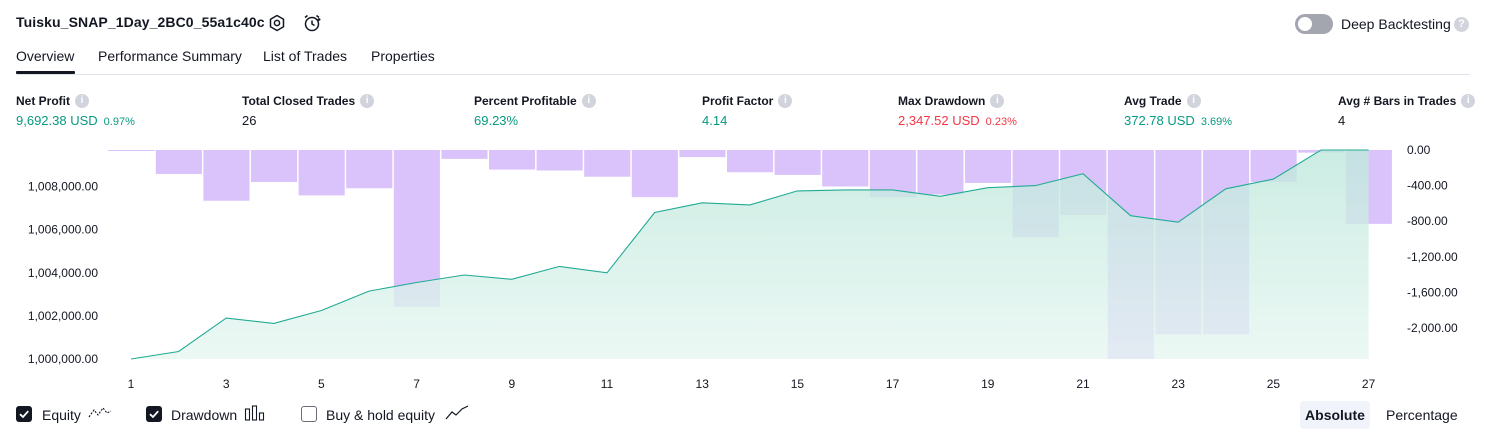 Image resolution: width=1486 pixels, height=438 pixels. I want to click on x-axis-tick-label: 23, so click(1179, 383).